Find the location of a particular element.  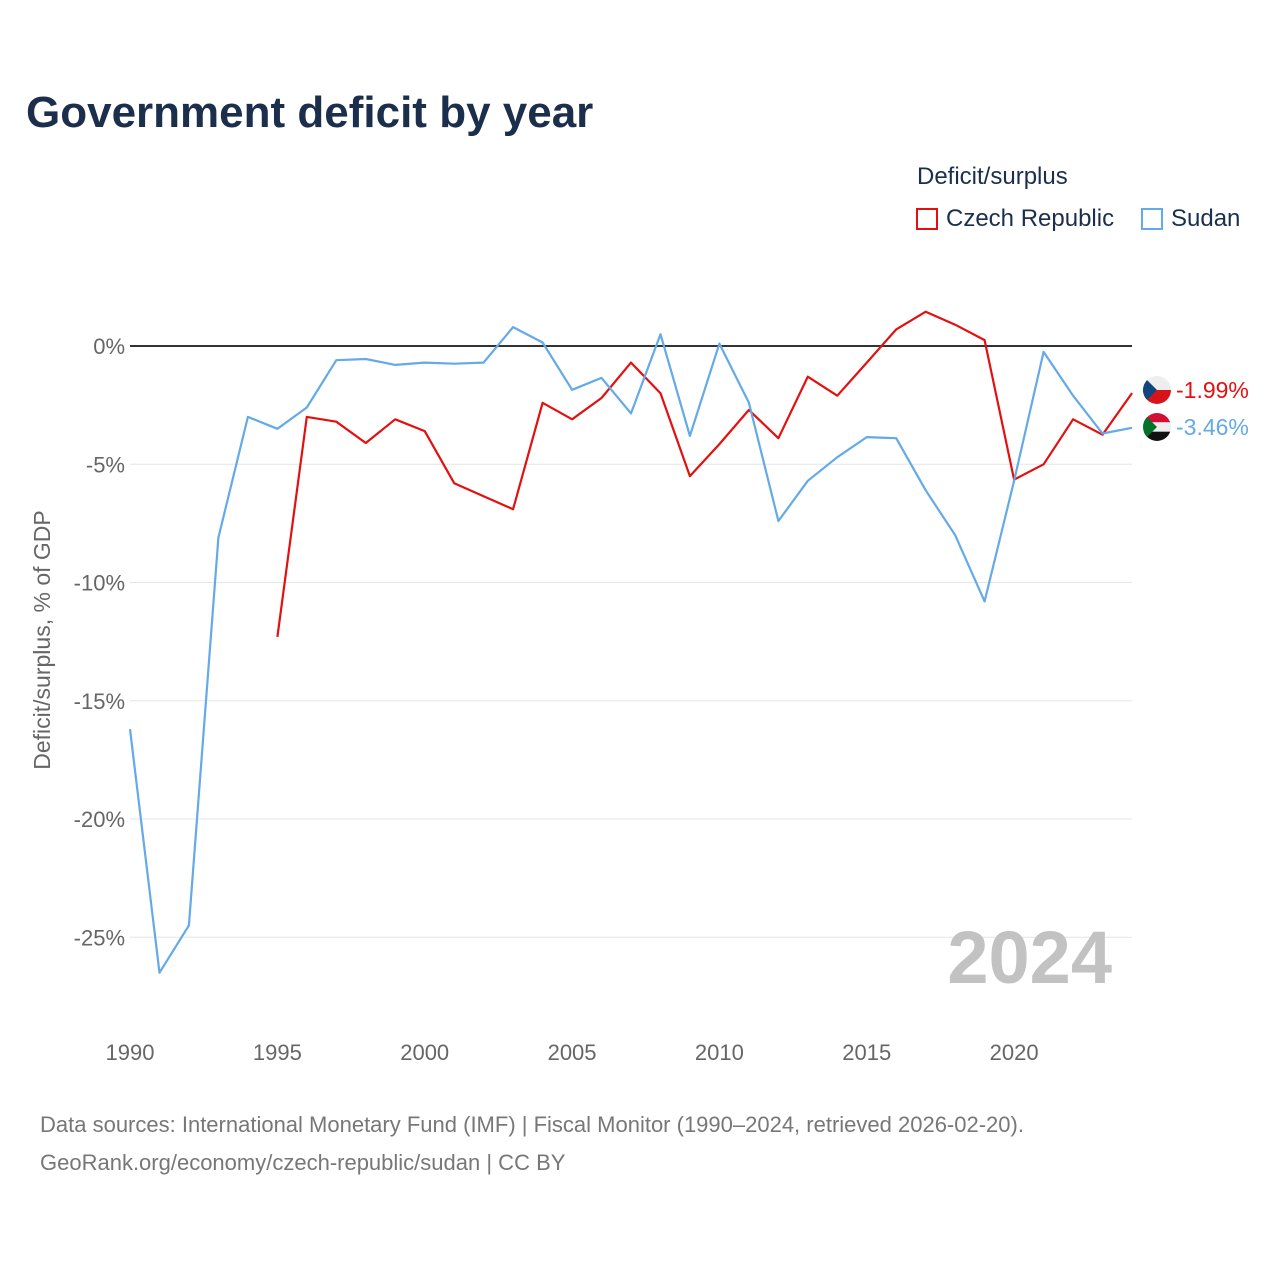

legend-label-sudan: Sudan is located at coordinates (1206, 218).